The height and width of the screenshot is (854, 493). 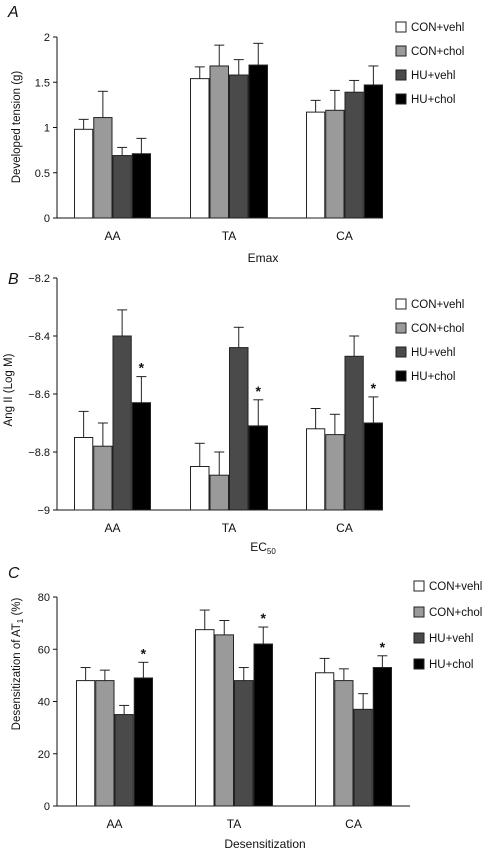 What do you see at coordinates (39, 453) in the screenshot?
I see `y-tick-label: −8.8` at bounding box center [39, 453].